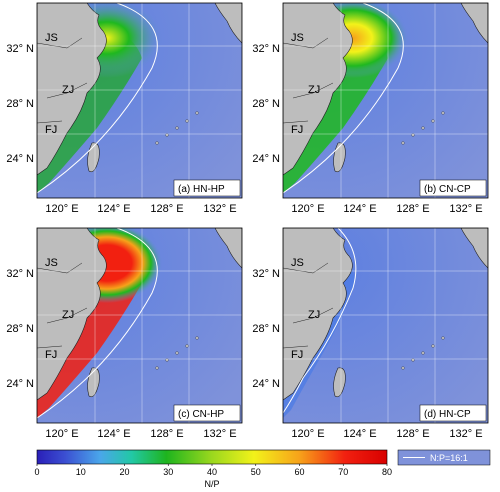 Image resolution: width=500 pixels, height=492 pixels. I want to click on colorbar-tick-label: 30, so click(168, 472).